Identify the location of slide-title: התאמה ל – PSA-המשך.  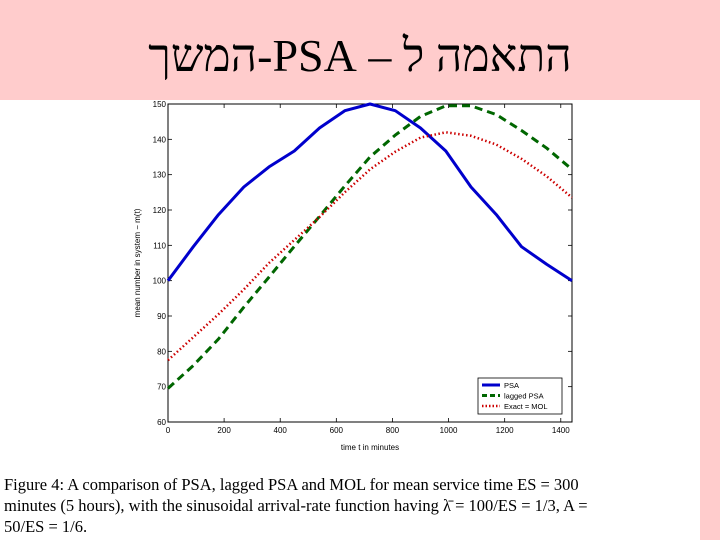
(360, 55).